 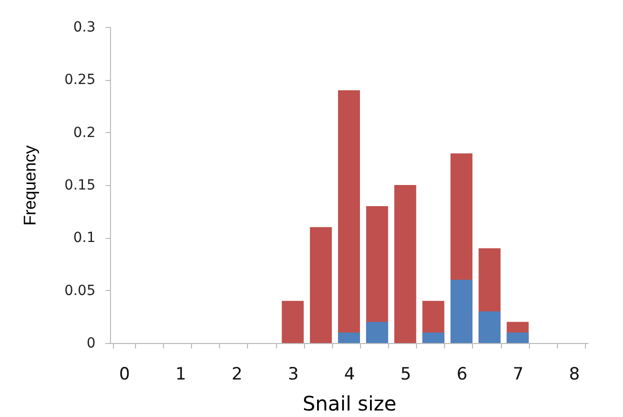 What do you see at coordinates (237, 374) in the screenshot?
I see `x-tick-label: 2` at bounding box center [237, 374].